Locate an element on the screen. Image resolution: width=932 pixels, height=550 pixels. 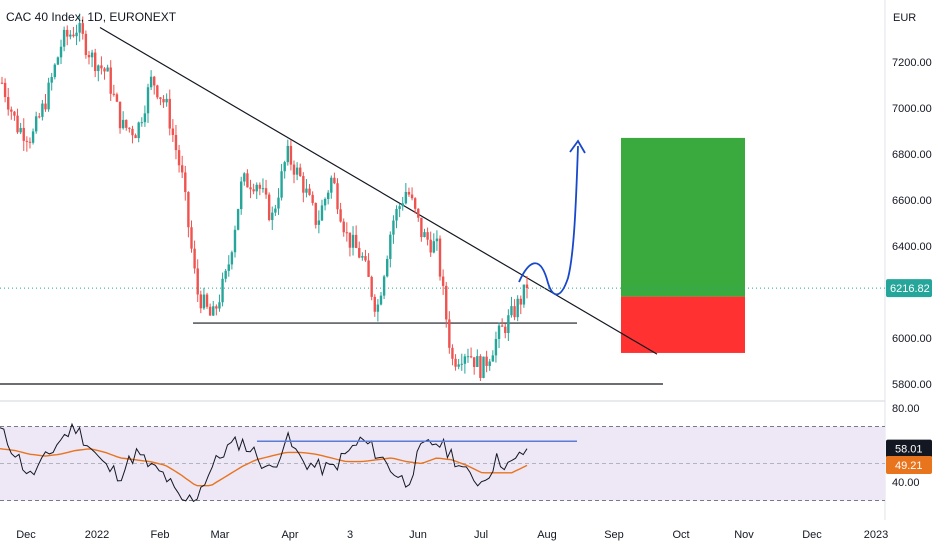
time-tick-label: Sep is located at coordinates (614, 535).